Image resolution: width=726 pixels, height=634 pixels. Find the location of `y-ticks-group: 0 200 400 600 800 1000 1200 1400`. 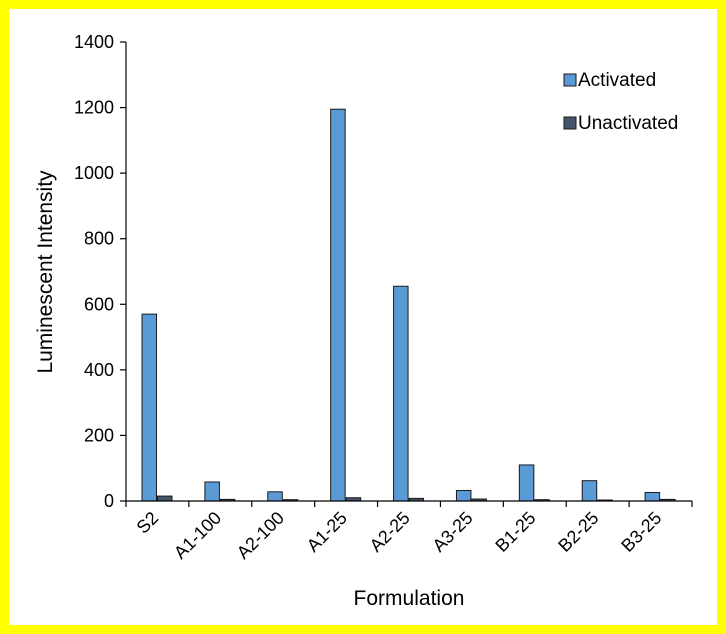

y-ticks-group: 0 200 400 600 800 1000 1200 1400 is located at coordinates (100, 271).